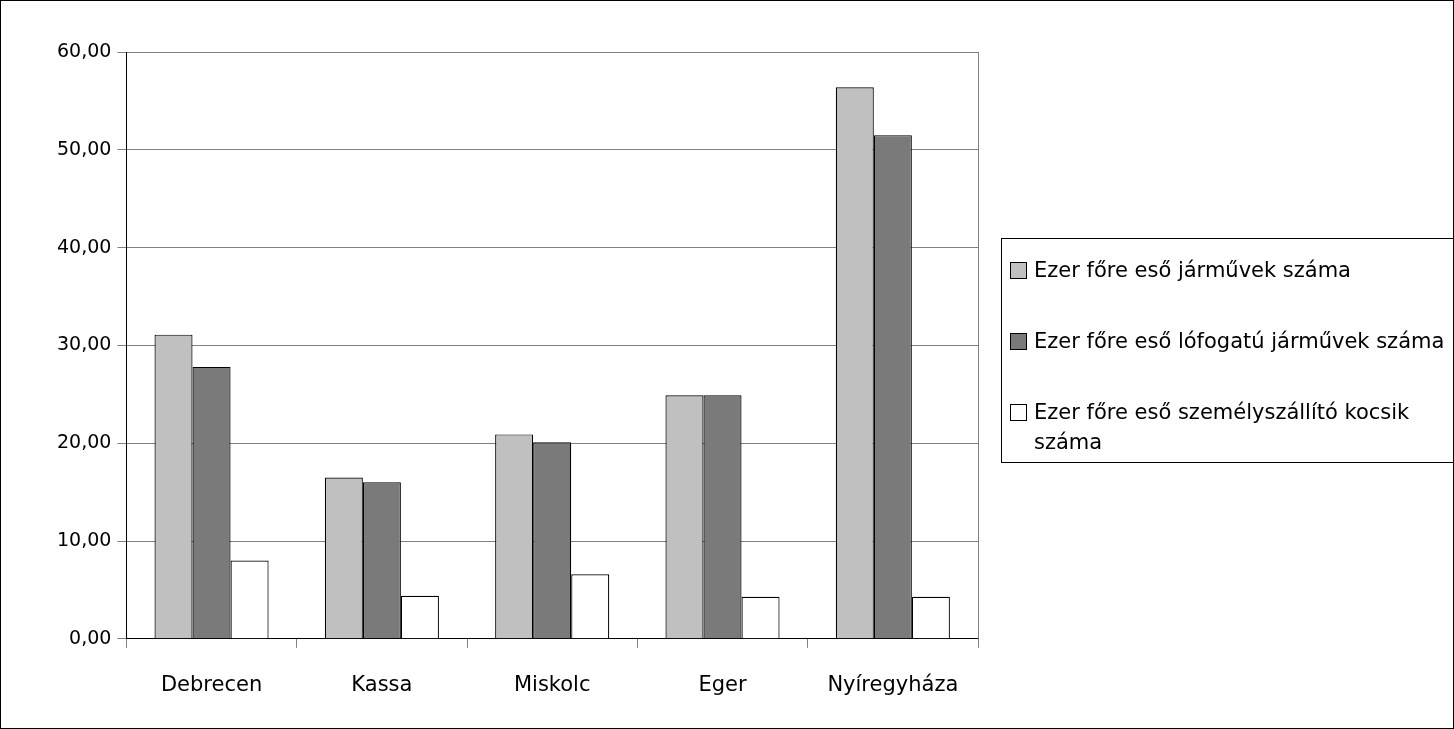 The height and width of the screenshot is (729, 1454). Describe the element at coordinates (552, 683) in the screenshot. I see `x-tick-label: Miskolc` at that location.